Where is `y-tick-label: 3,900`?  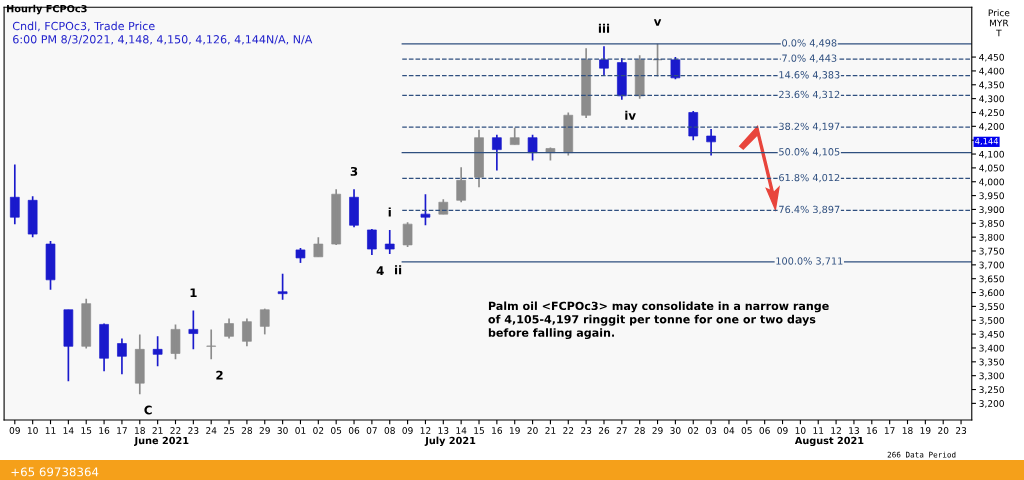 y-tick-label: 3,900 is located at coordinates (991, 210).